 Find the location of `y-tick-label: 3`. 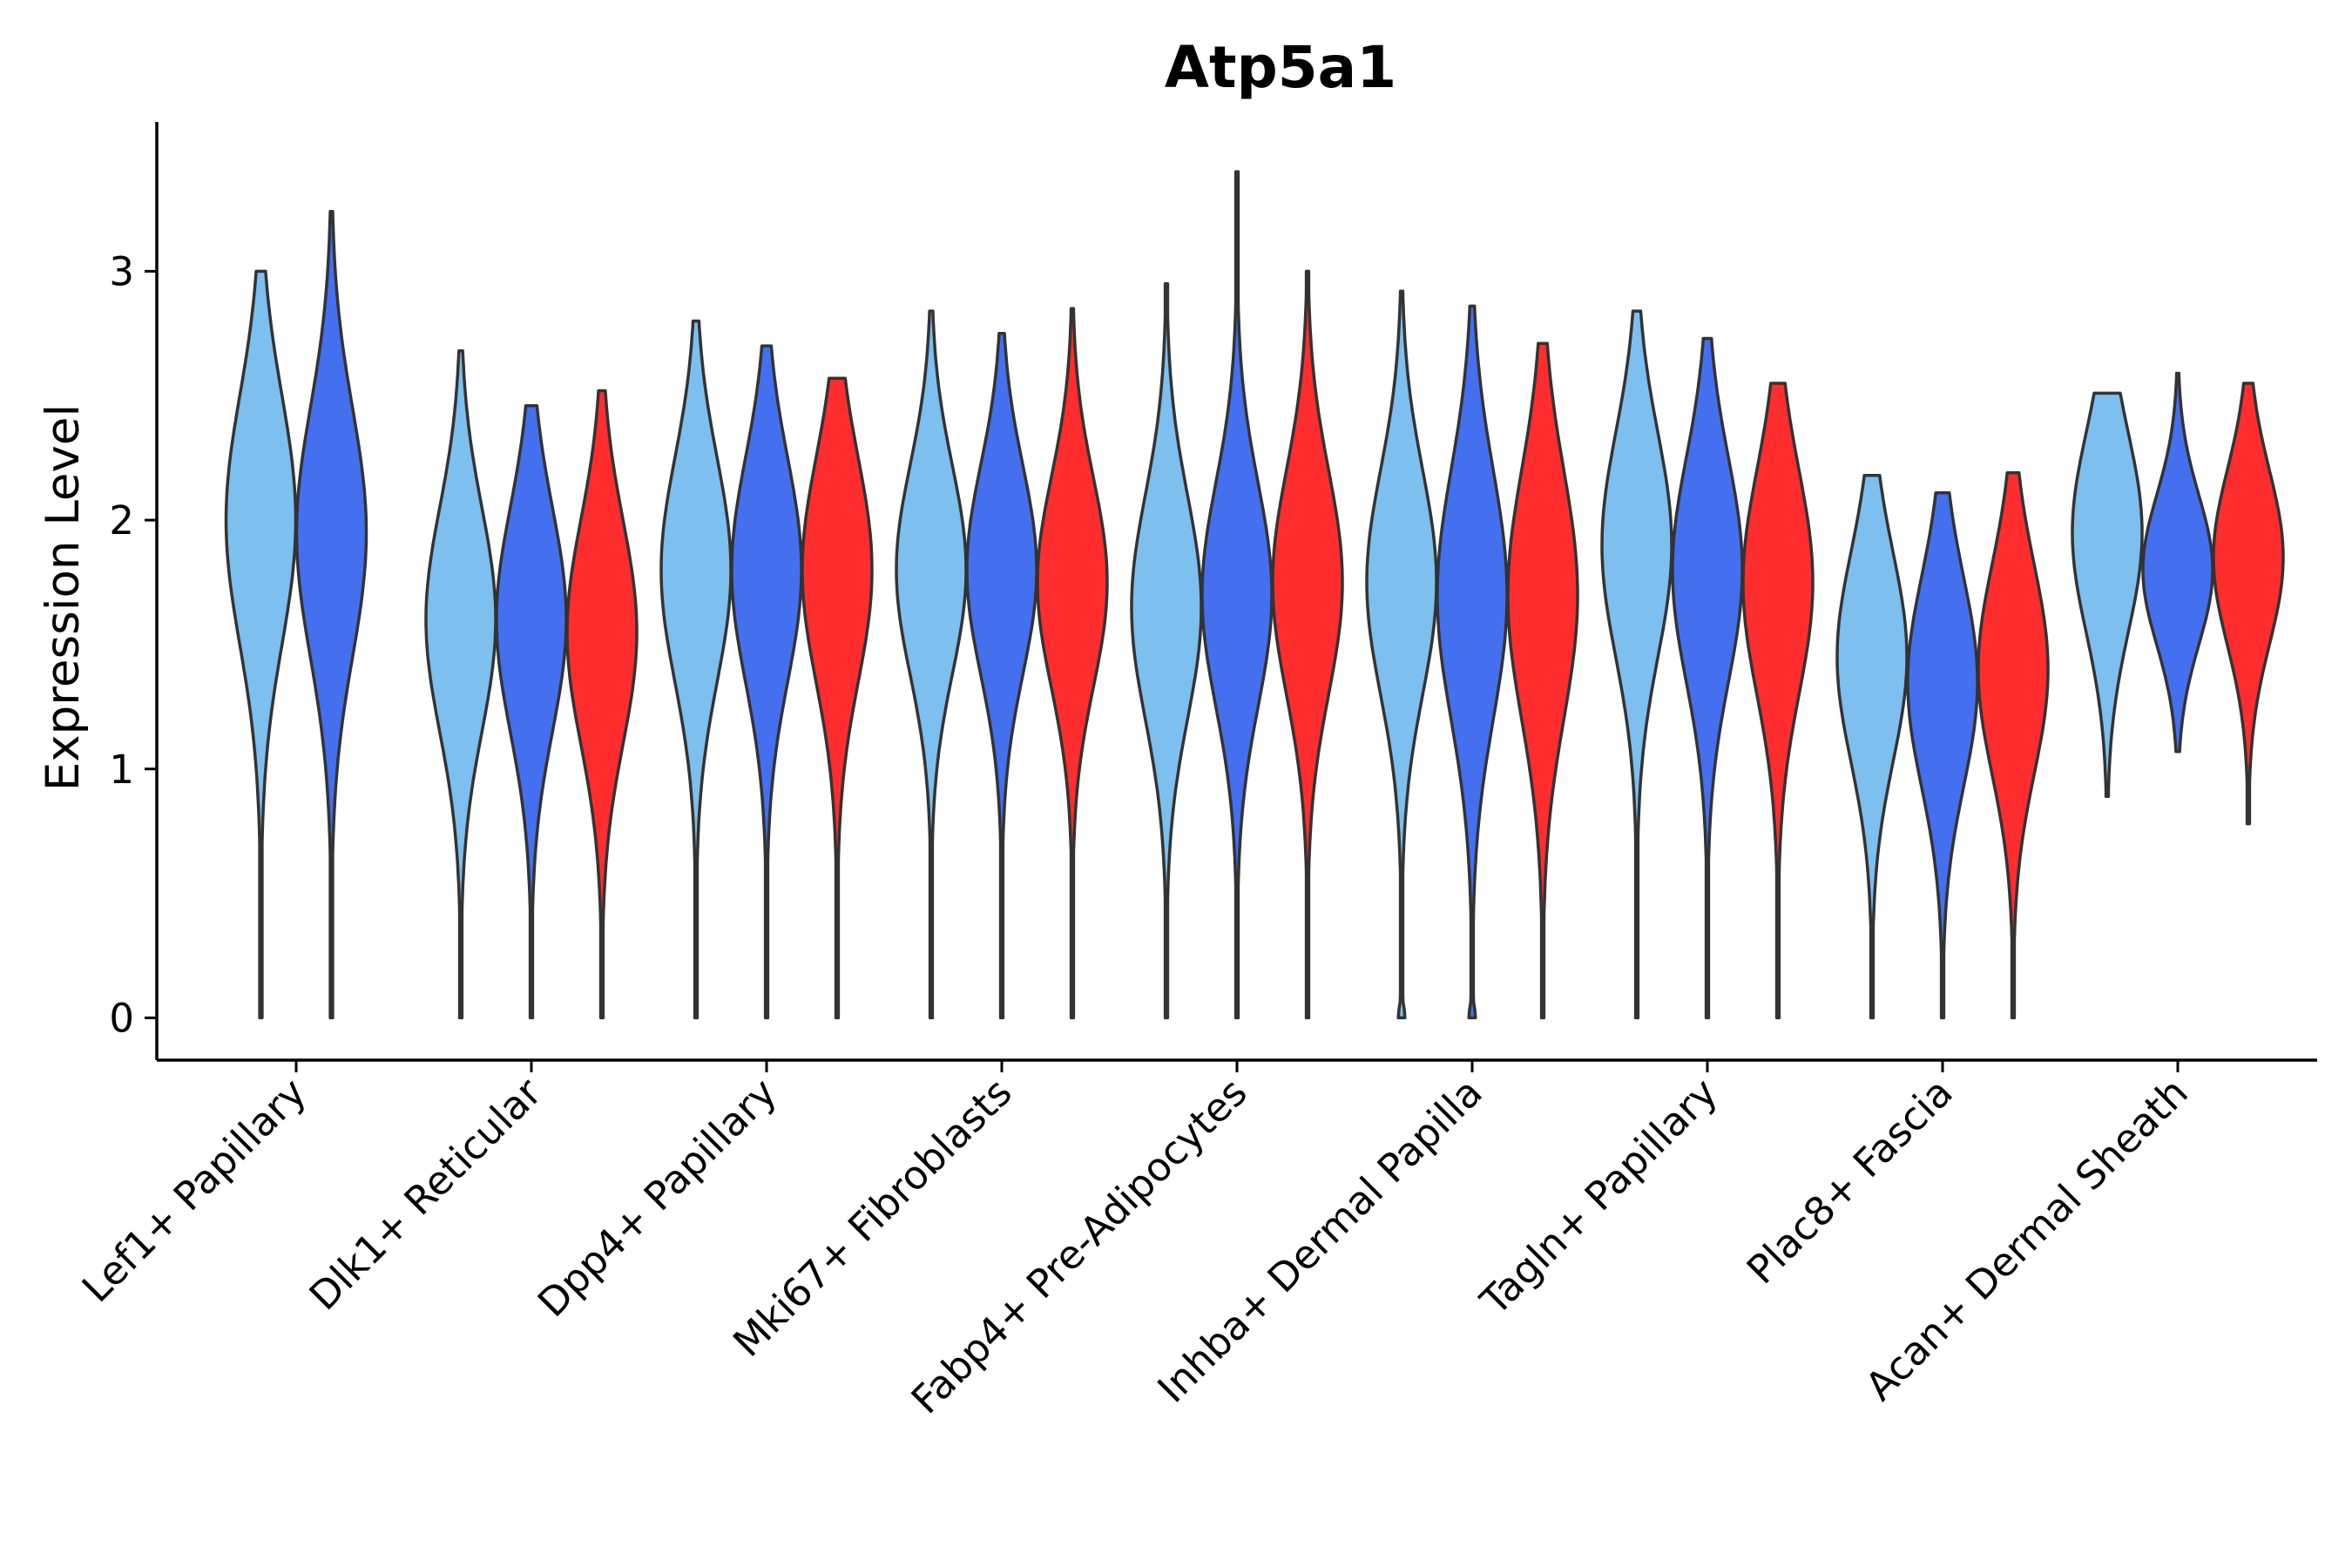

y-tick-label: 3 is located at coordinates (121, 271).